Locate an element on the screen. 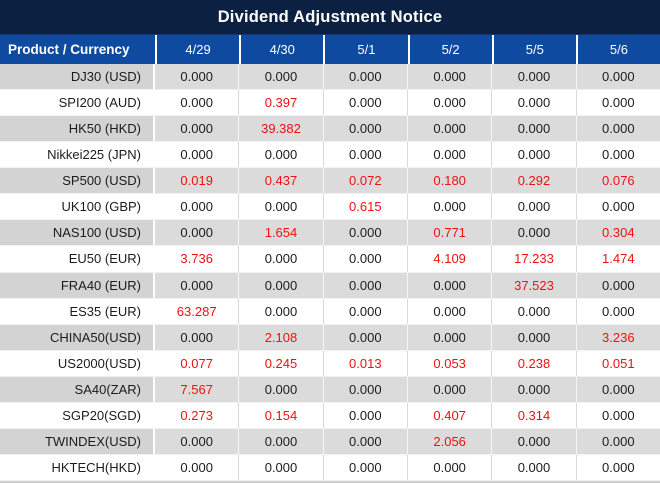 The height and width of the screenshot is (483, 660). table-row: SA40(ZAR) 7.567 0.000 0.000 0.000 0.000 0.000 is located at coordinates (330, 389).